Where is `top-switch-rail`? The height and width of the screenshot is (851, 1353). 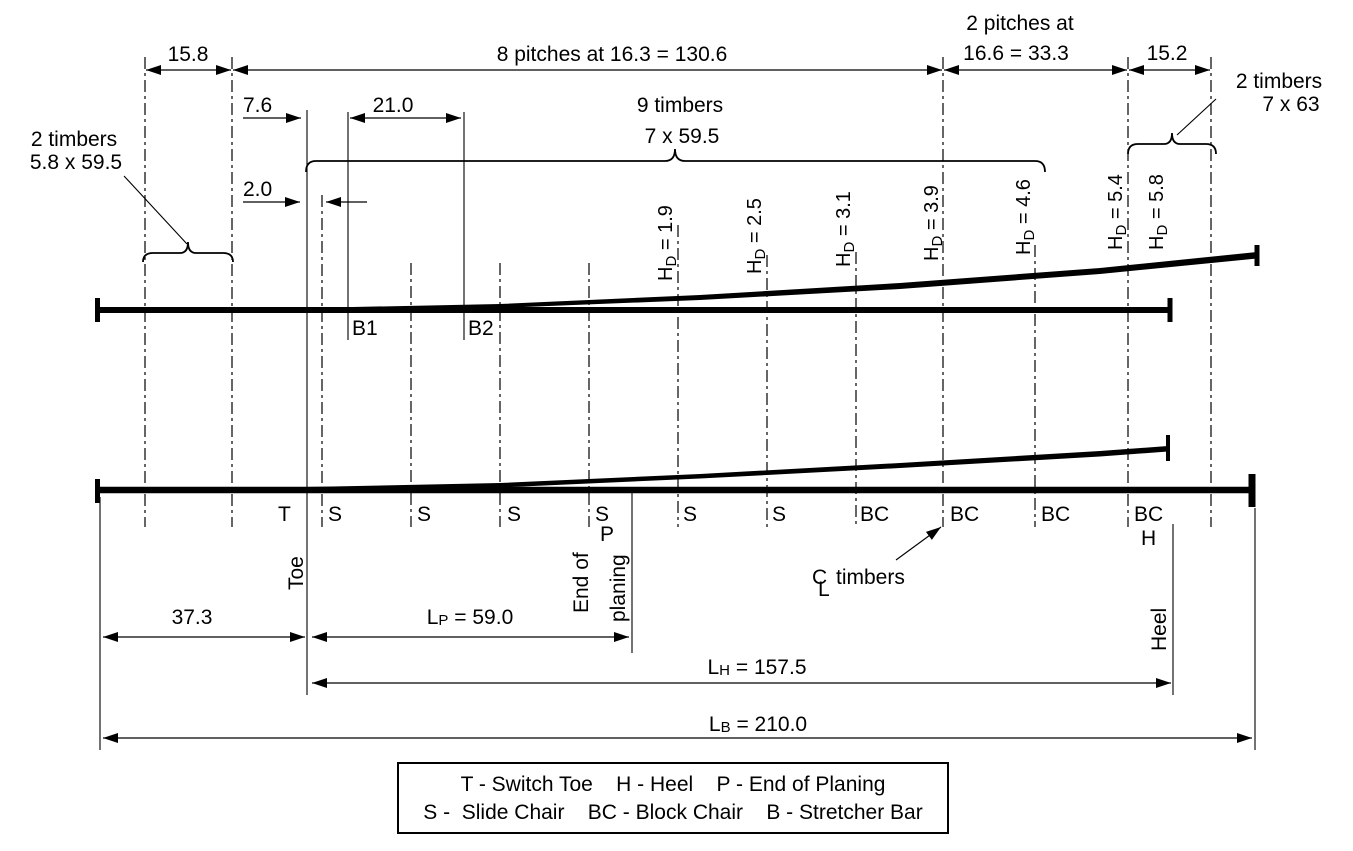 top-switch-rail is located at coordinates (781, 281).